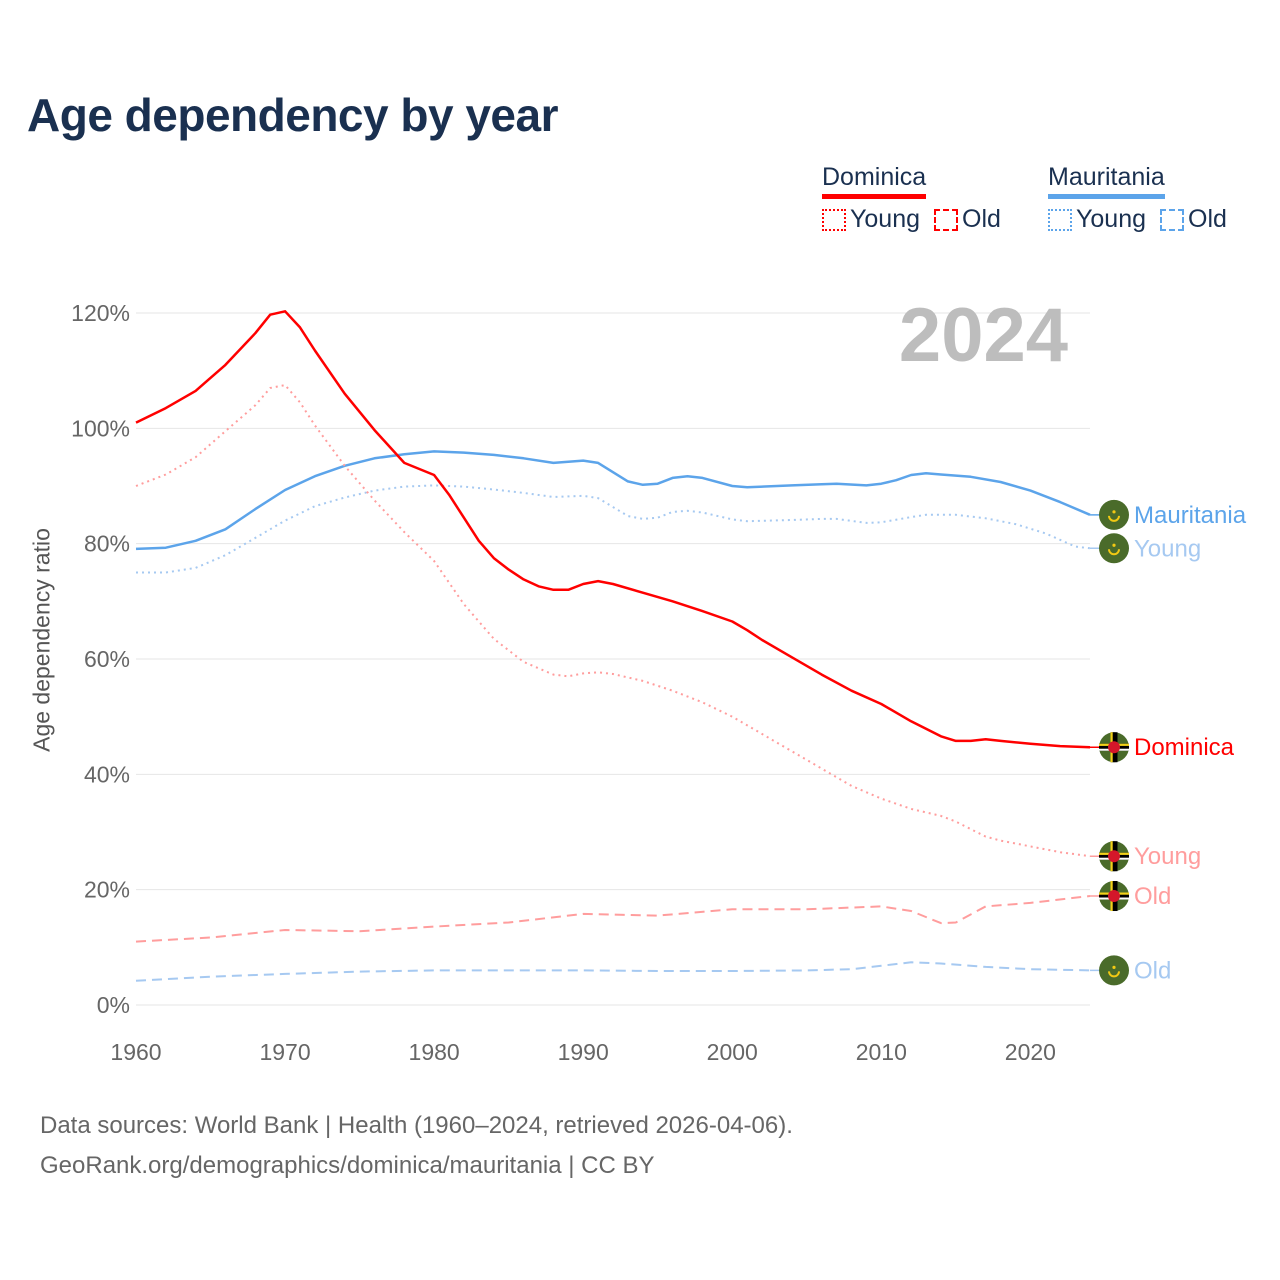  I want to click on y-tick-label: 60%, so click(107, 659).